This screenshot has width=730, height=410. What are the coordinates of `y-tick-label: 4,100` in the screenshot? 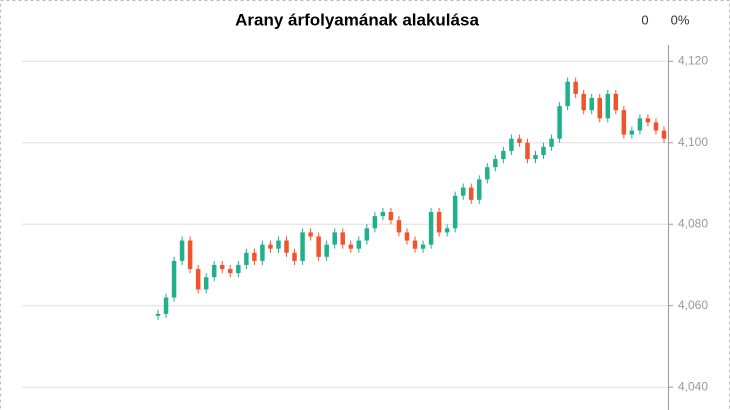 It's located at (693, 142).